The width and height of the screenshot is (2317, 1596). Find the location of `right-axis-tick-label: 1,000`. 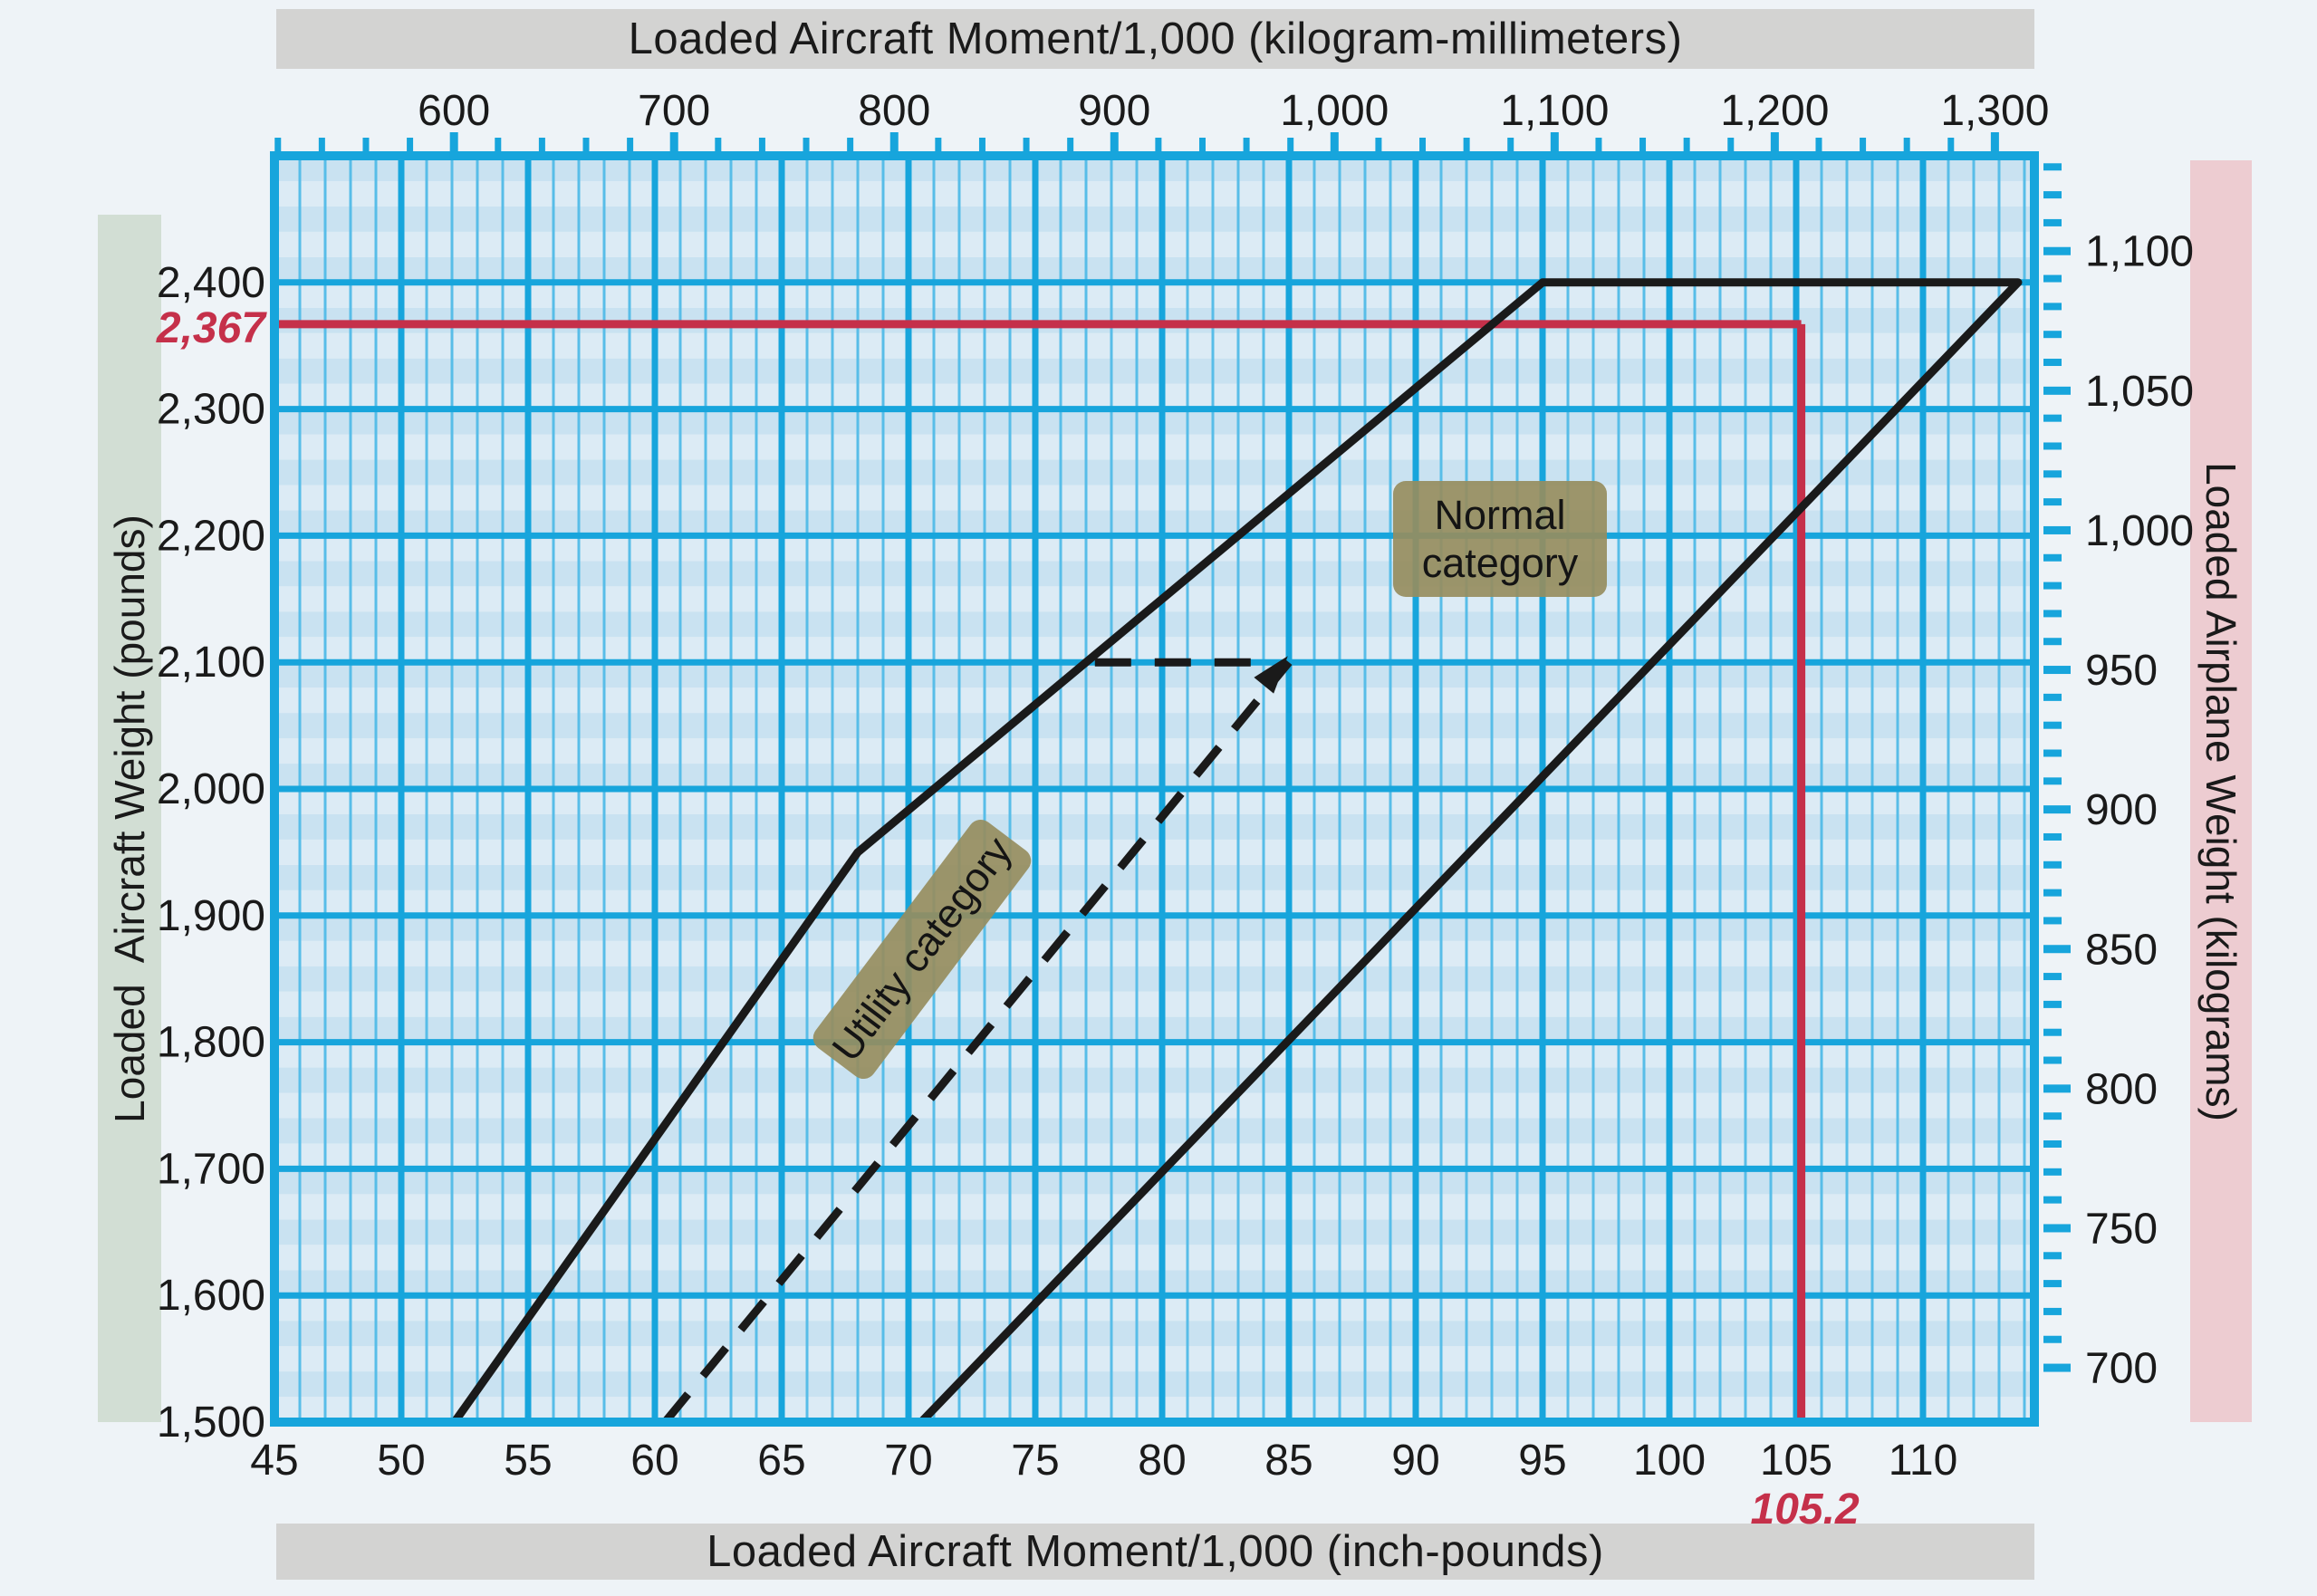

right-axis-tick-label: 1,000 is located at coordinates (2139, 531).